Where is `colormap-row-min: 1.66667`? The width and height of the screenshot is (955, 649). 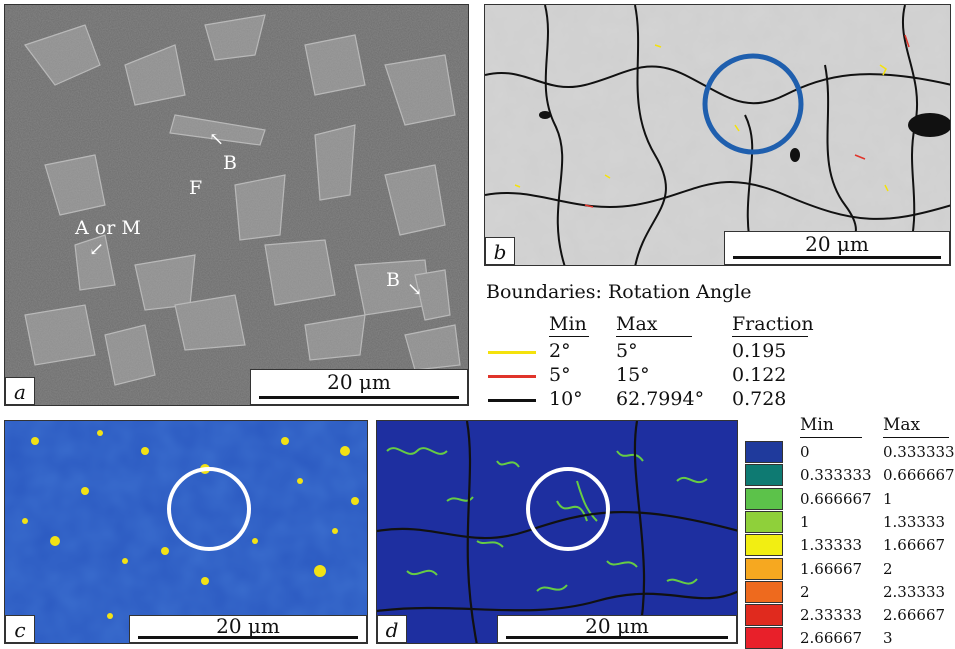 colormap-row-min: 1.66667 is located at coordinates (831, 568).